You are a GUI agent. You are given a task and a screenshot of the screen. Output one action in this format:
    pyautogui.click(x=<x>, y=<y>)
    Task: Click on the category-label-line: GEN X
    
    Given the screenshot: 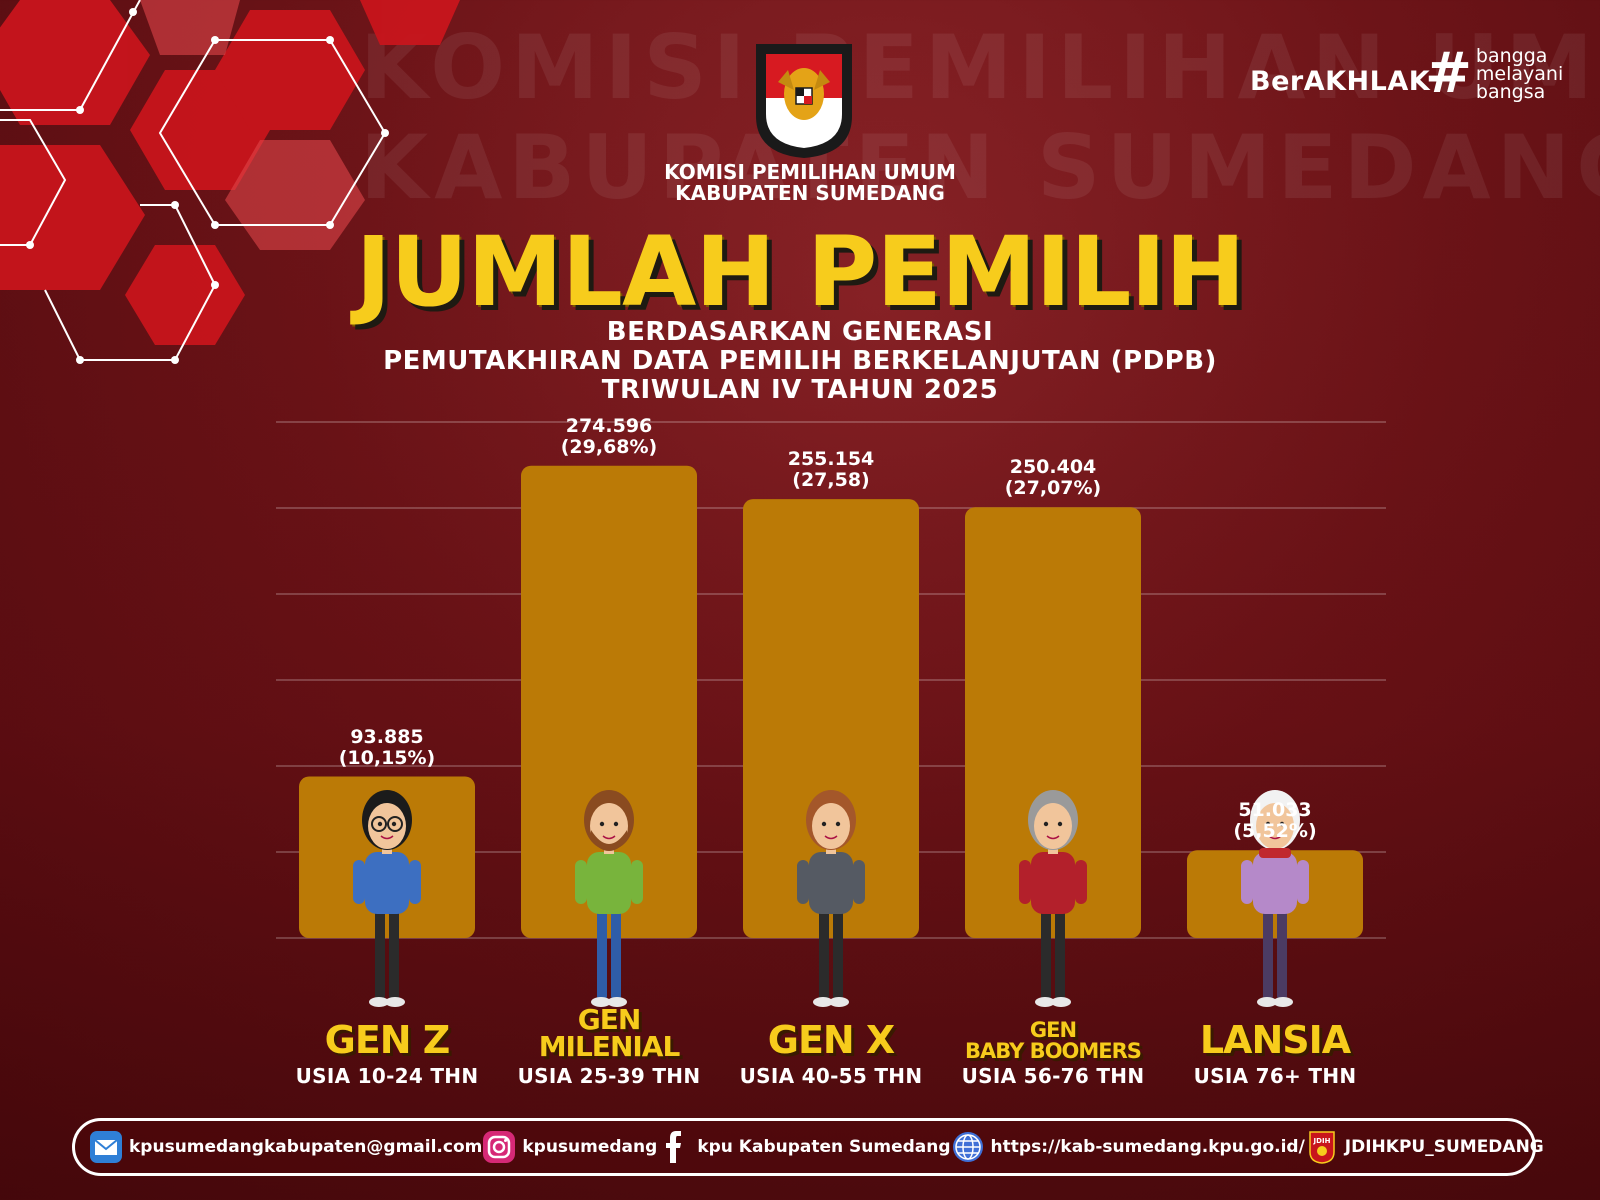 What is the action you would take?
    pyautogui.click(x=831, y=1040)
    